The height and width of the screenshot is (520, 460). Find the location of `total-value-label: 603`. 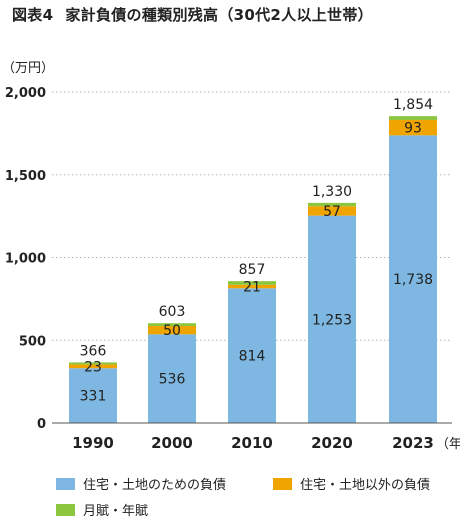

total-value-label: 603 is located at coordinates (172, 312).